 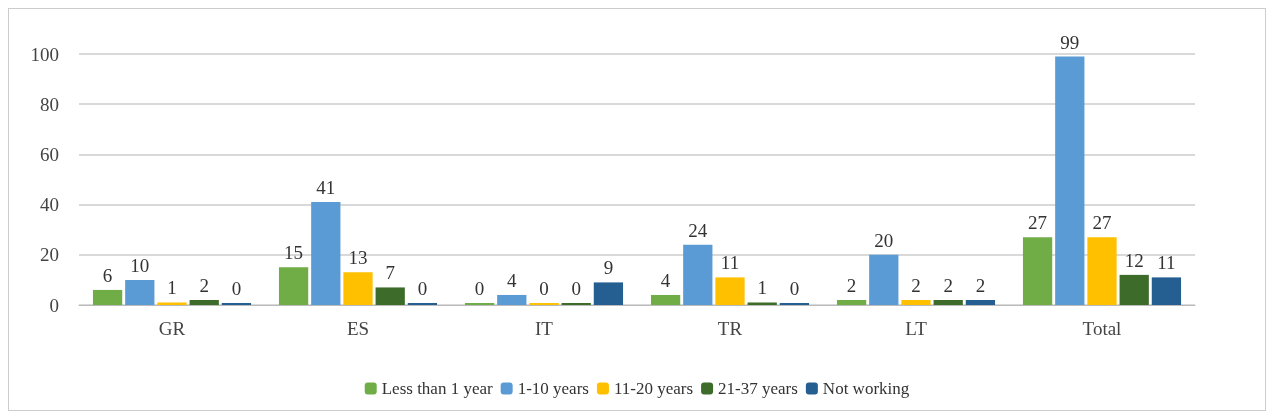 I want to click on legend-label: 11-20 years, so click(x=653, y=388).